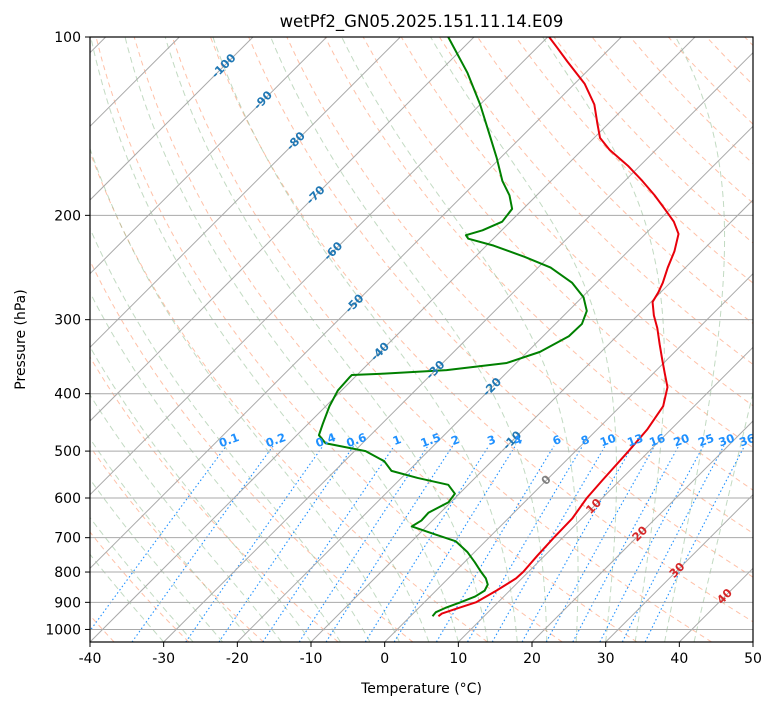 Image resolution: width=775 pixels, height=708 pixels. I want to click on mixing-ratio-label: 0.4, so click(326, 440).